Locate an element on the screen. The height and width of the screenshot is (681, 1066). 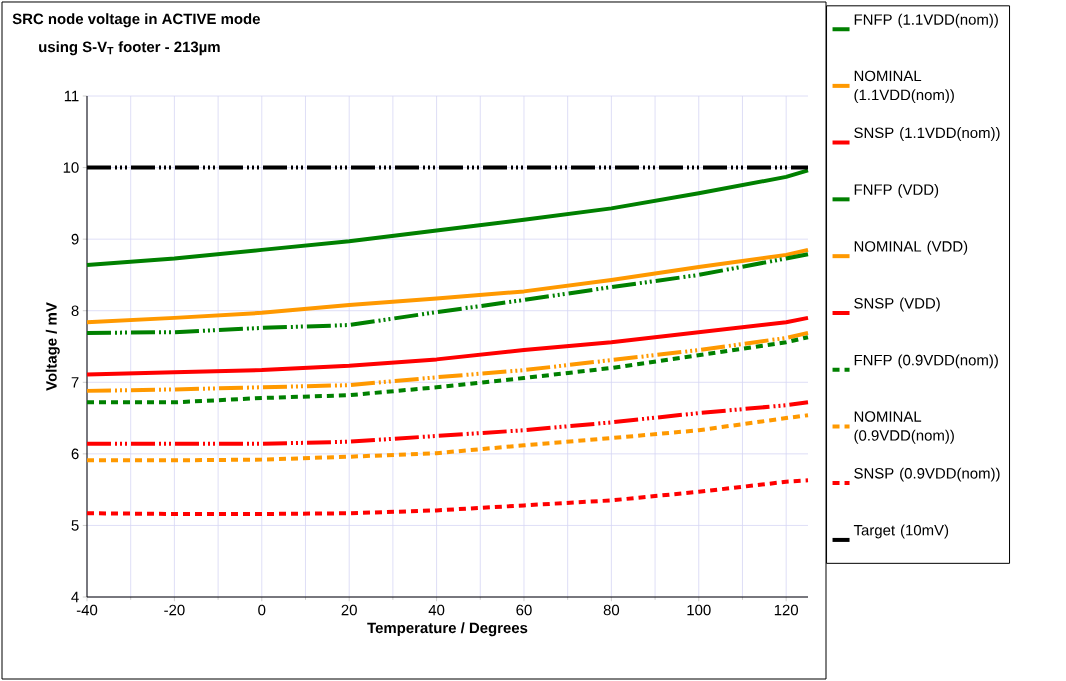
legend-label: Target (10mV) is located at coordinates (901, 531).